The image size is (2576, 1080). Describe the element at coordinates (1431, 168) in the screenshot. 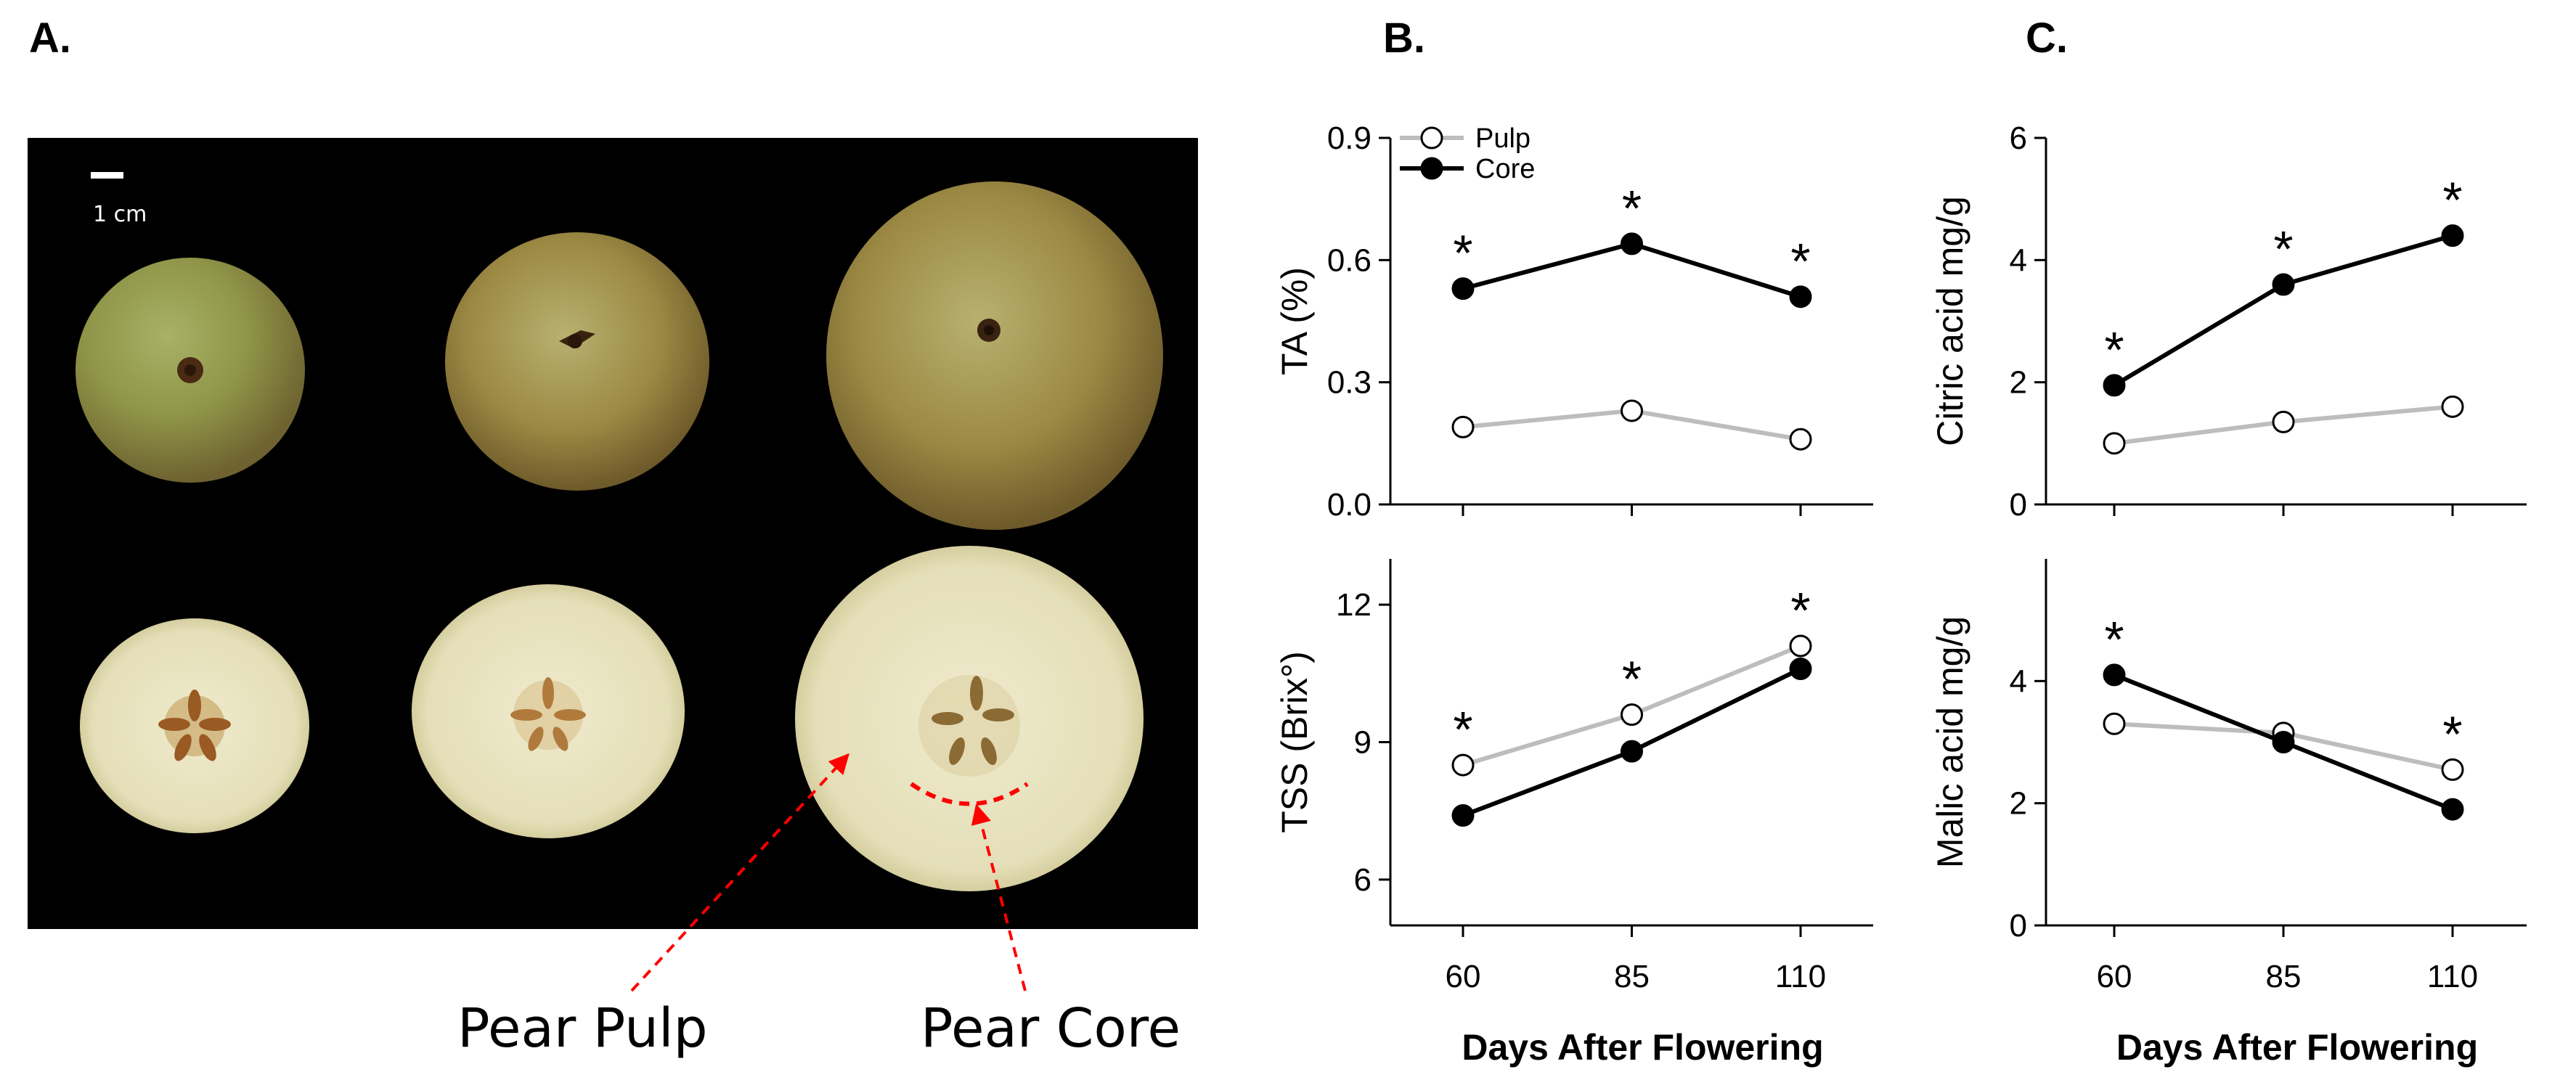

I see `legend-core-marker` at that location.